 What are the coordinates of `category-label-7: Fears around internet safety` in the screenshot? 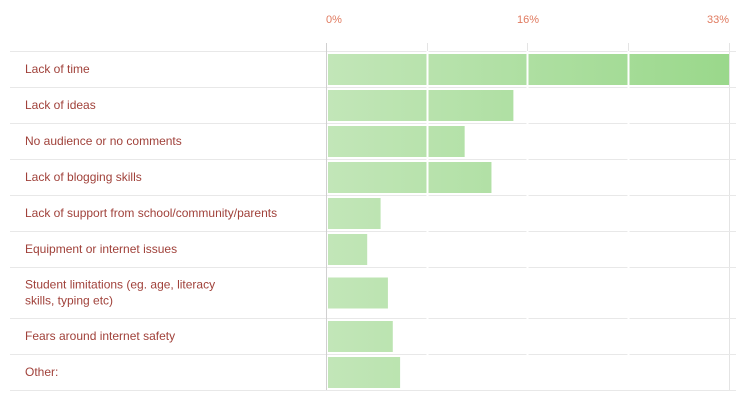 It's located at (100, 336).